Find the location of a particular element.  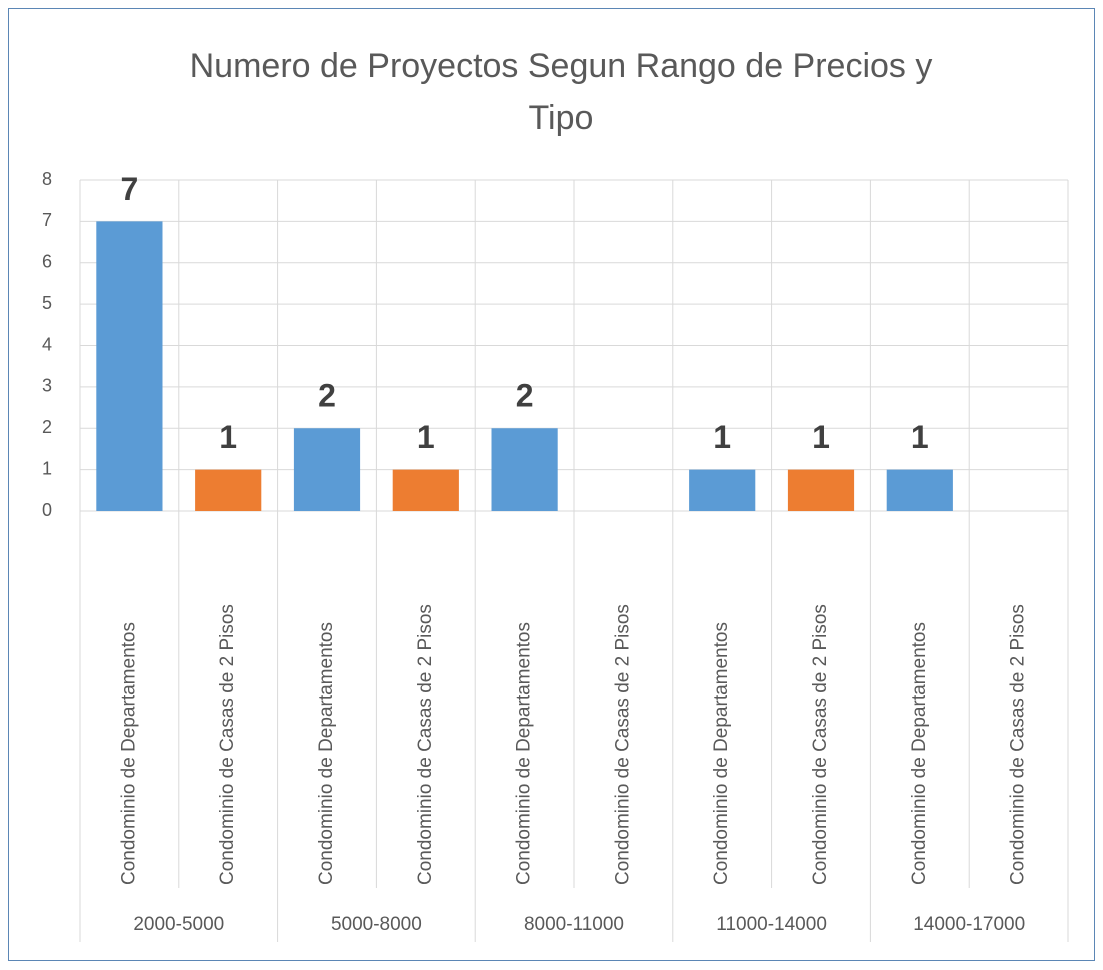

y-tick-label: 8 is located at coordinates (47, 179).